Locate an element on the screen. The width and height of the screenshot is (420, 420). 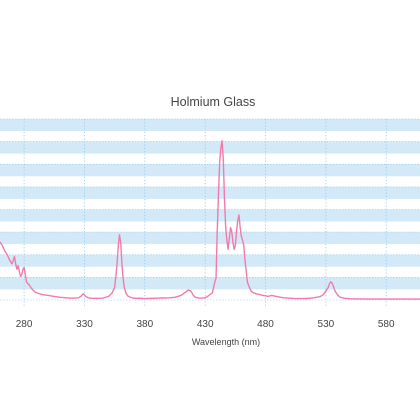
x-tick-label: 580 is located at coordinates (386, 324).